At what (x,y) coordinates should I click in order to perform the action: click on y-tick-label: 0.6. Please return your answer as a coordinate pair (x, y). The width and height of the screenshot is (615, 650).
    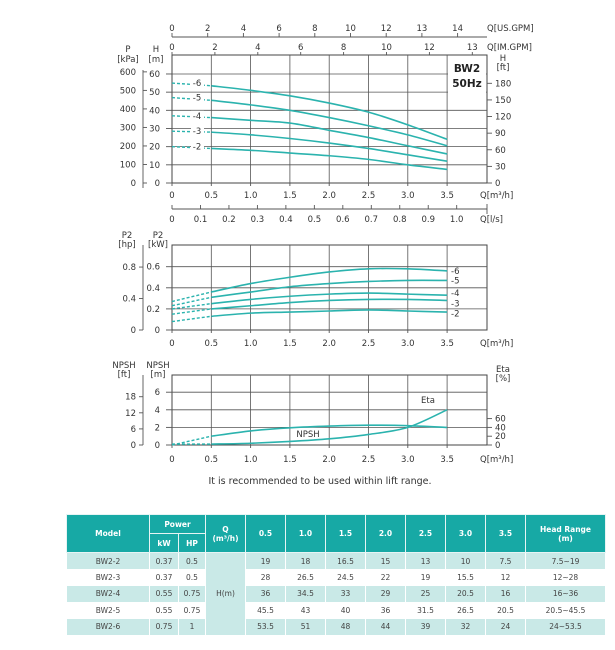
    Looking at the image, I should click on (153, 268).